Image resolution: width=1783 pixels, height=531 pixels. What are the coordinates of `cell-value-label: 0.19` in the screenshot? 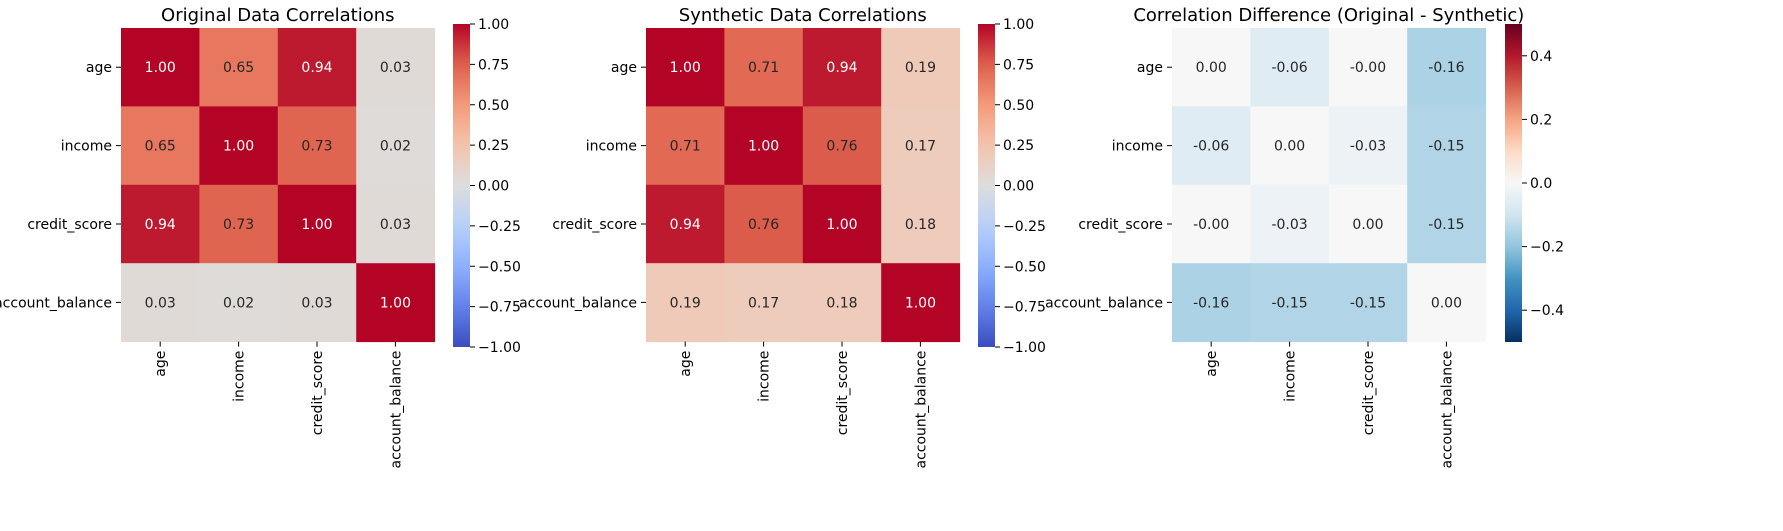 It's located at (685, 303).